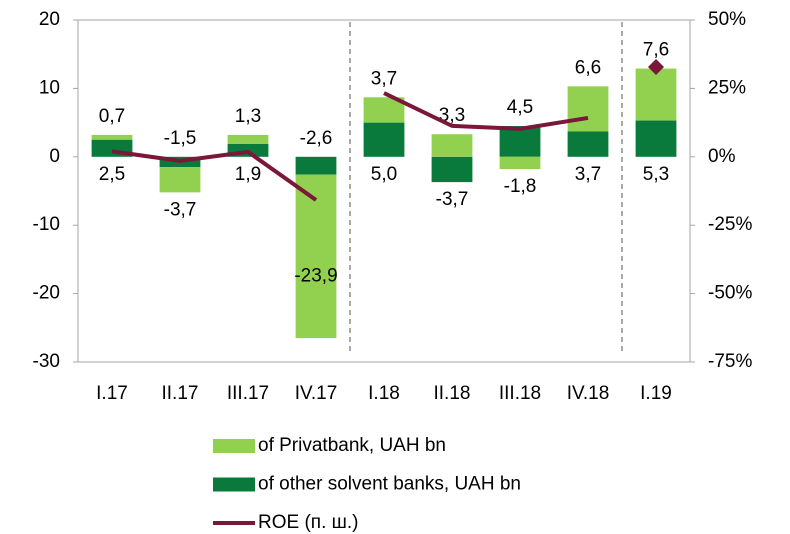 This screenshot has width=790, height=534. I want to click on y-tick-label: -10, so click(46, 224).